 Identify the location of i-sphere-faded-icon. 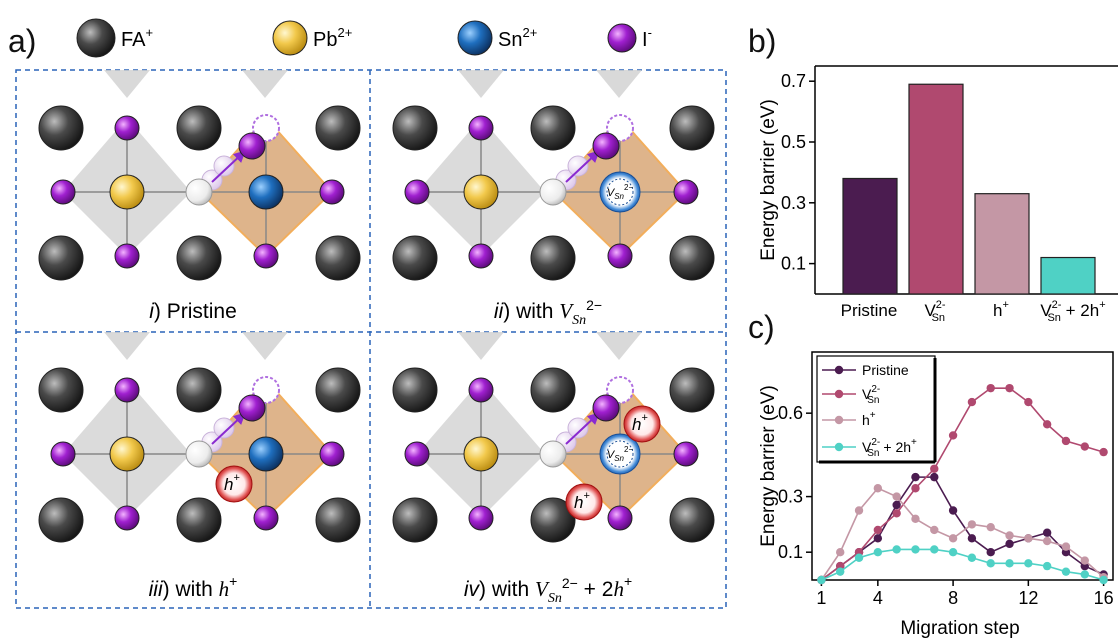
(224, 166).